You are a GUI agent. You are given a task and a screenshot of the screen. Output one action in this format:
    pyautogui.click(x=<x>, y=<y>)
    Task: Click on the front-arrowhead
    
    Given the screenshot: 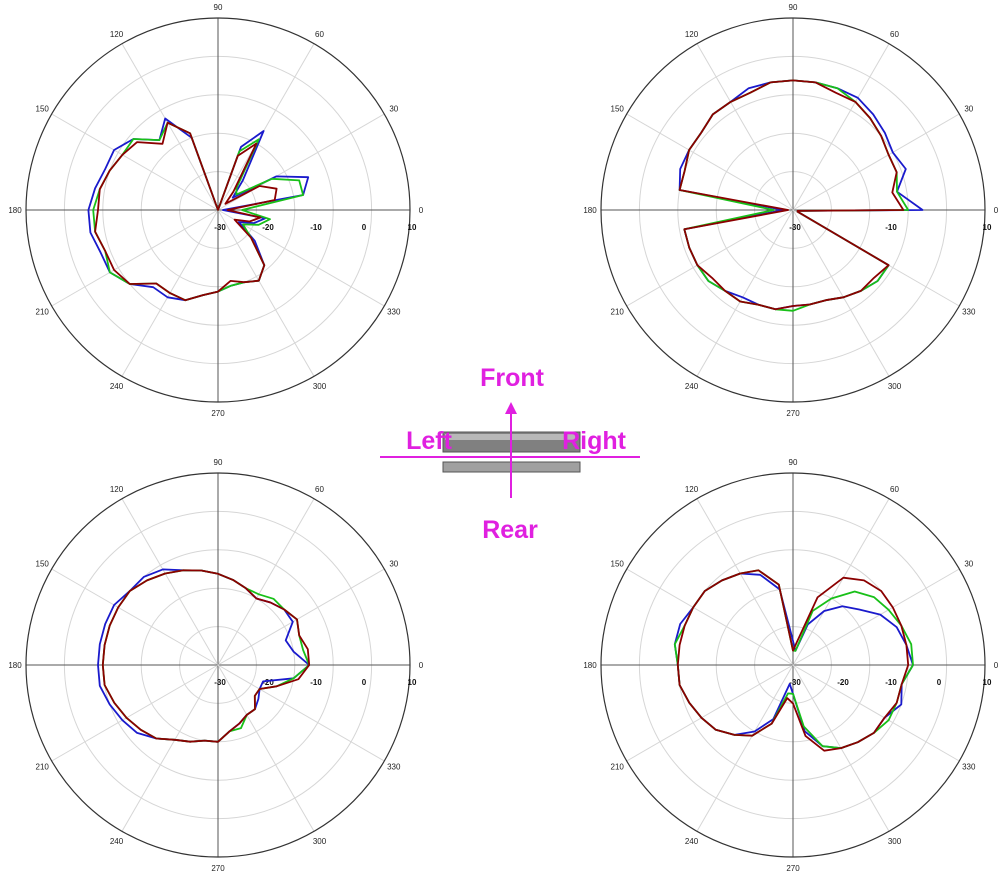 What is the action you would take?
    pyautogui.click(x=511, y=408)
    